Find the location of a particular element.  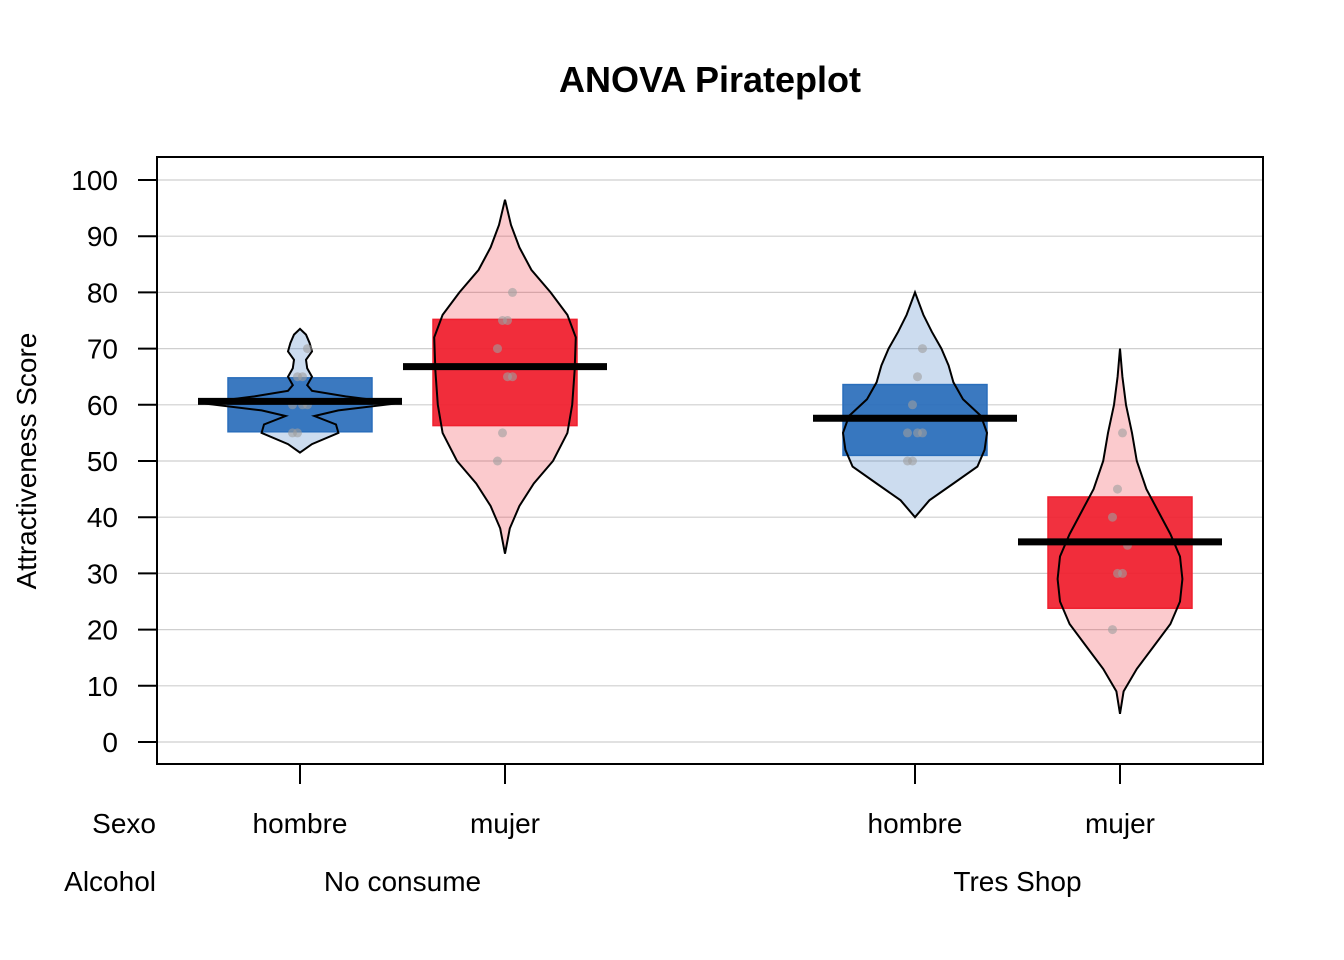

y-tick-label: 50 is located at coordinates (102, 461).